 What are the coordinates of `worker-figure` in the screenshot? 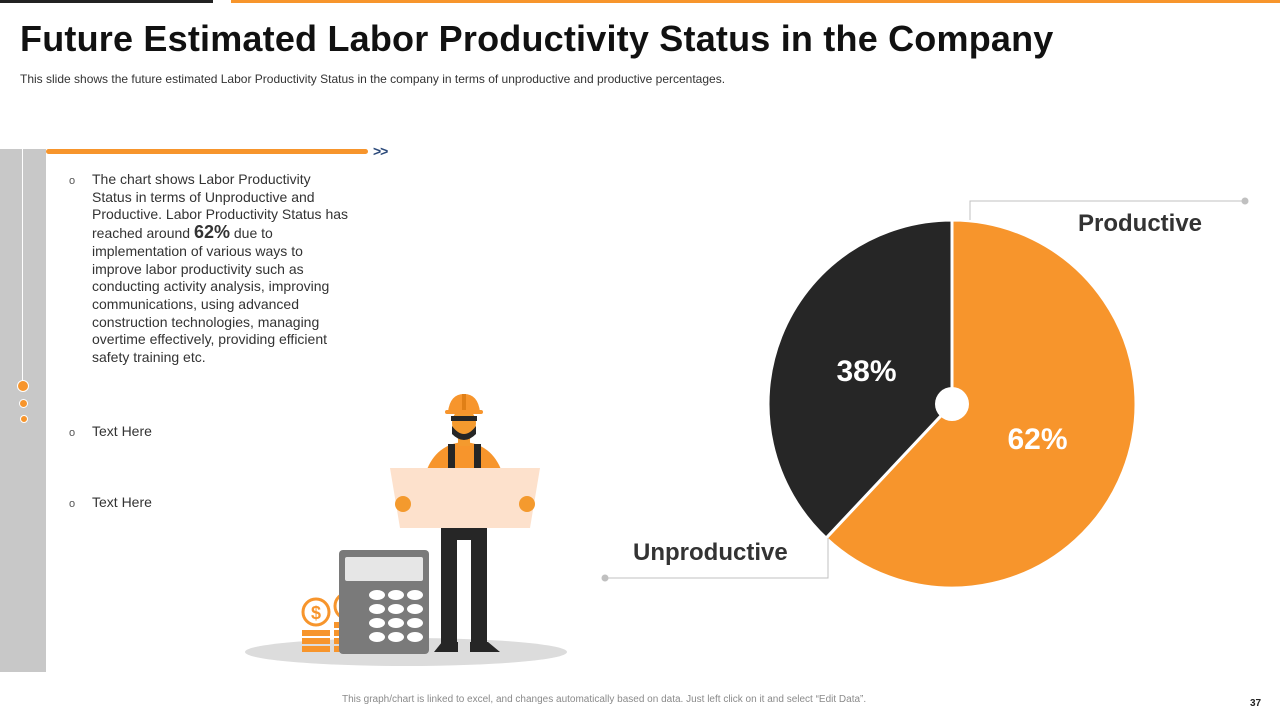 It's located at (465, 523).